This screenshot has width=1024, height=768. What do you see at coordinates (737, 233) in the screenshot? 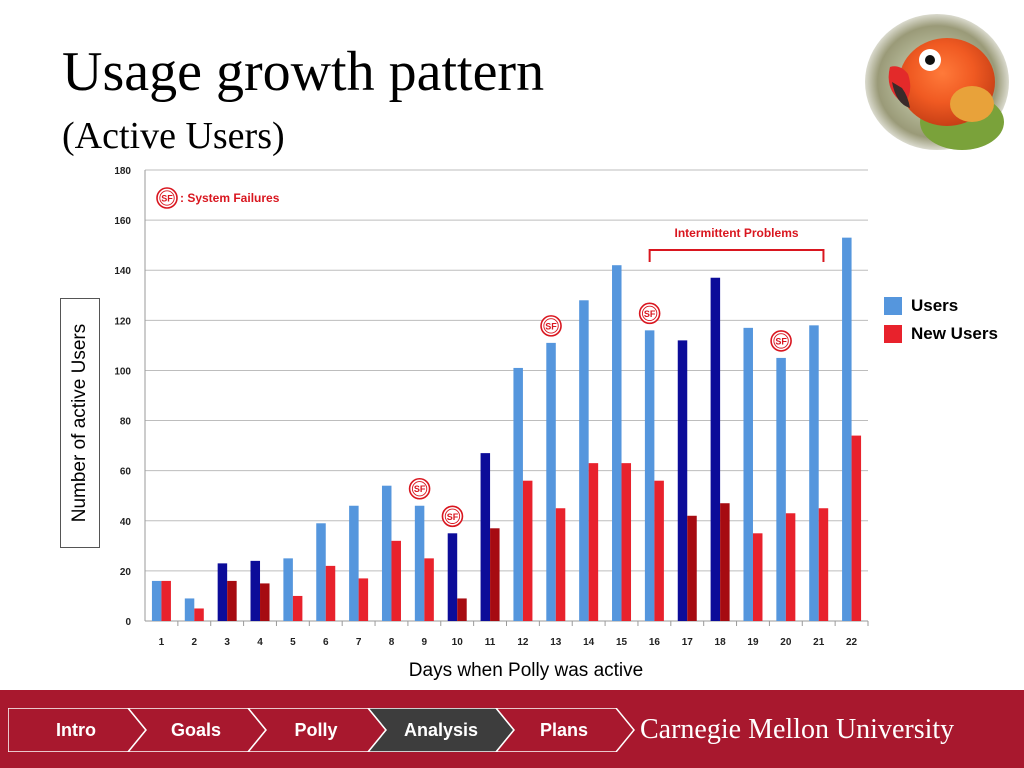
I see `intermittent-label: Intermittent Problems` at bounding box center [737, 233].